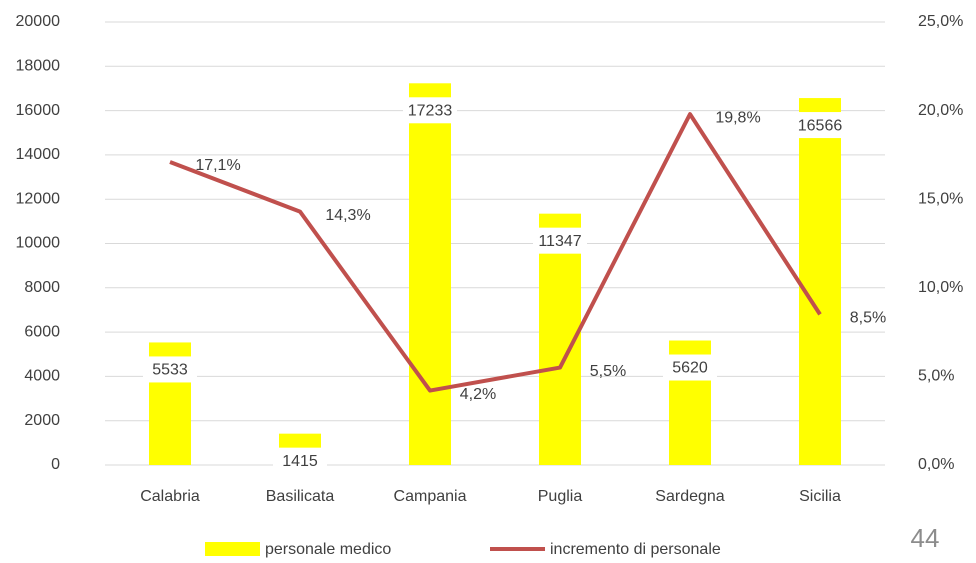  Describe the element at coordinates (170, 496) in the screenshot. I see `x-tick-label: Calabria` at that location.